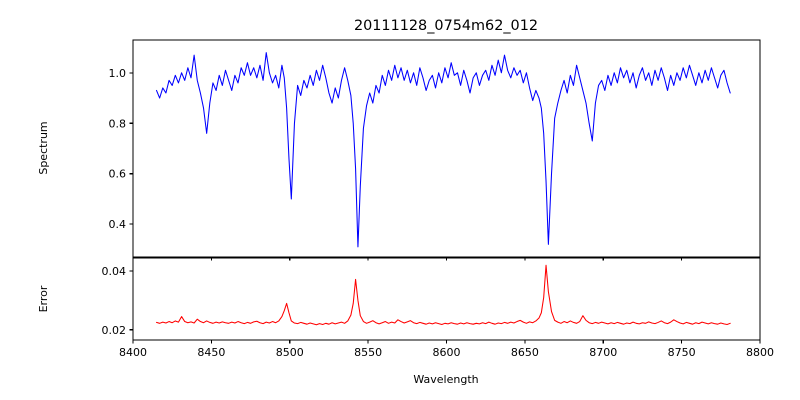 The width and height of the screenshot is (800, 400). I want to click on x-tick-label: 8700, so click(603, 352).